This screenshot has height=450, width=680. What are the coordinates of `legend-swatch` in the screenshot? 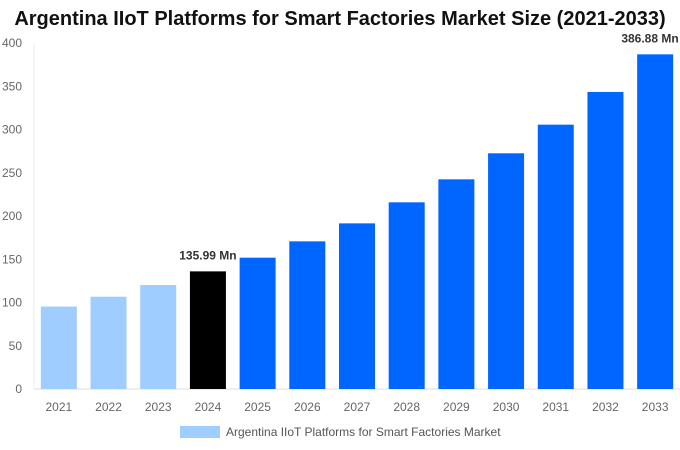 It's located at (200, 432).